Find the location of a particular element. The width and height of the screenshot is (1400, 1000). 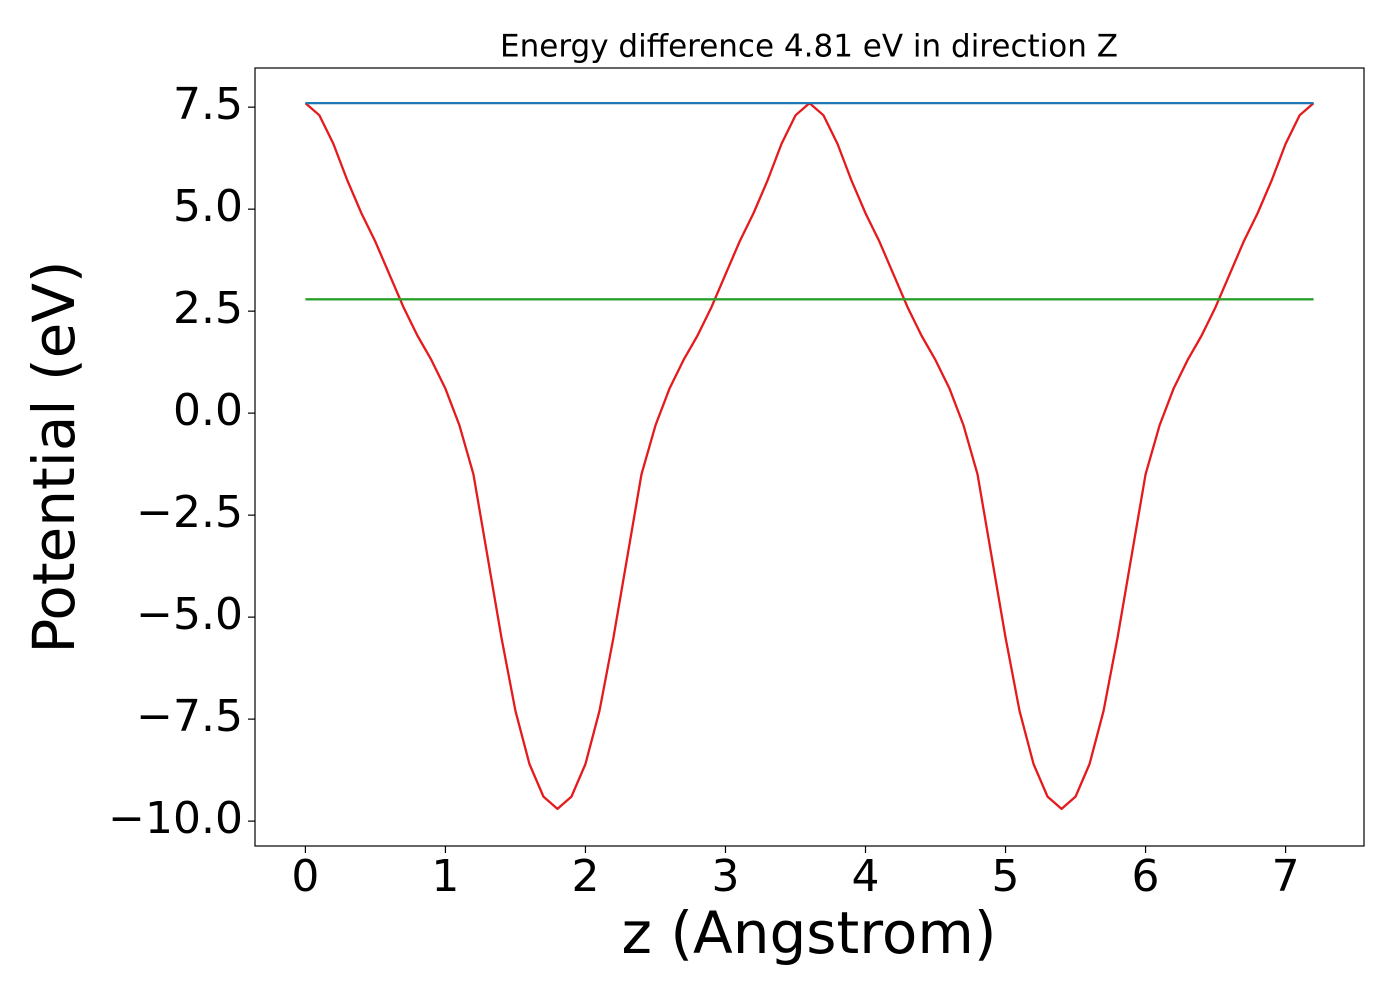

y-tick-label: −7.5 is located at coordinates (189, 716).